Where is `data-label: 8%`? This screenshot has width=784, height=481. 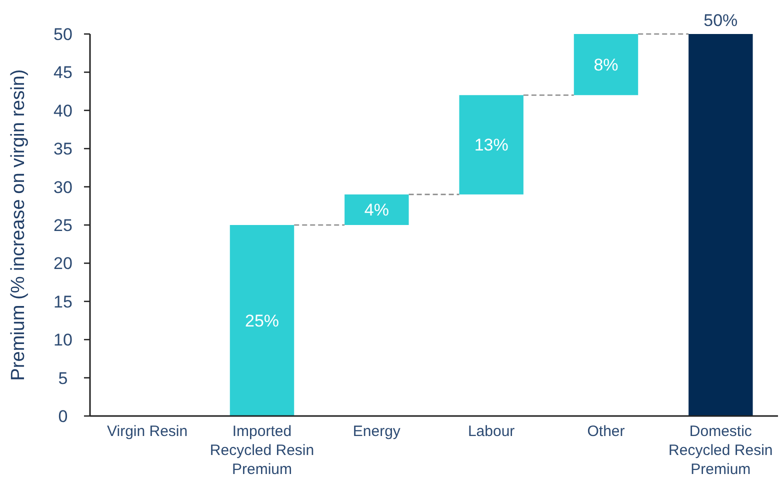
data-label: 8% is located at coordinates (606, 65).